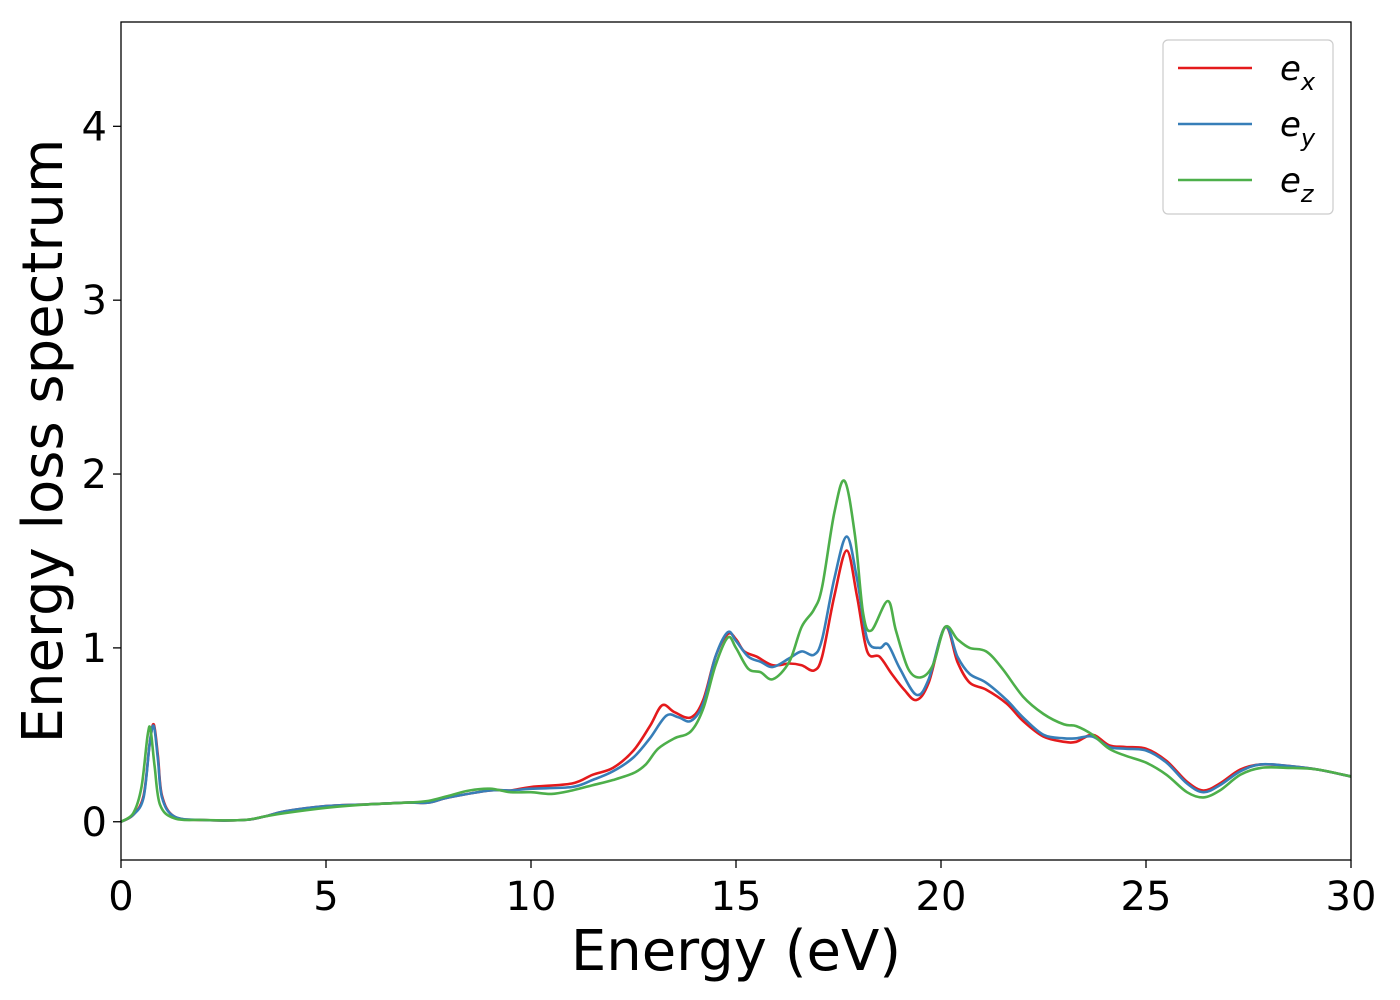 The height and width of the screenshot is (1000, 1400). I want to click on y-tick-label: 2, so click(94, 475).